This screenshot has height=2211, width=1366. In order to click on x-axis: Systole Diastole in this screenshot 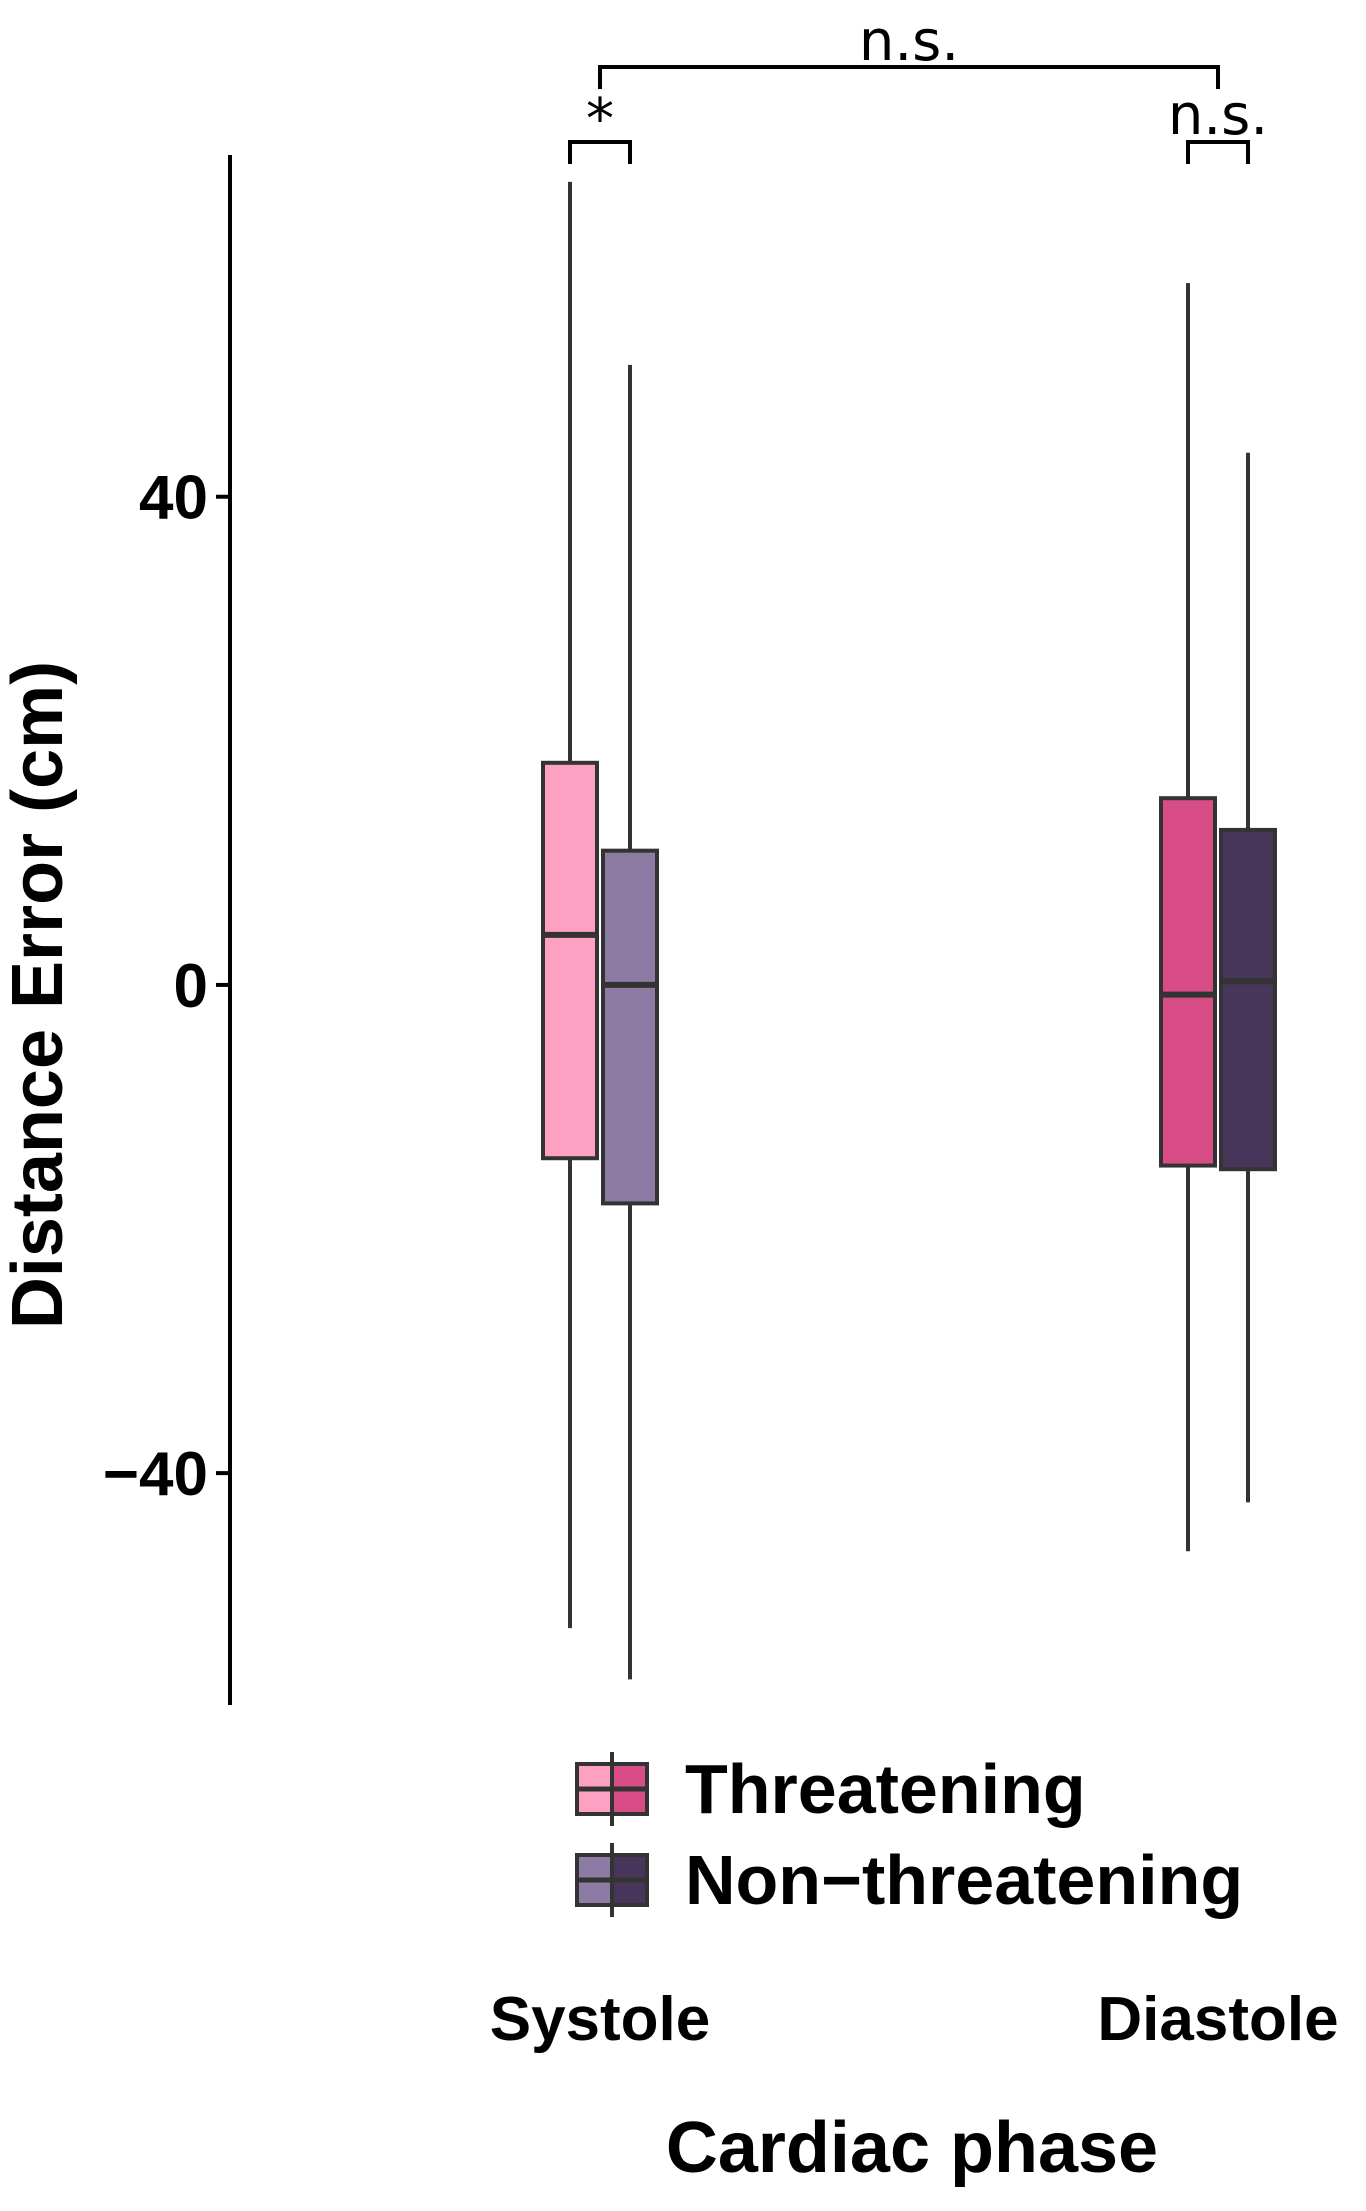, I will do `click(914, 2019)`.